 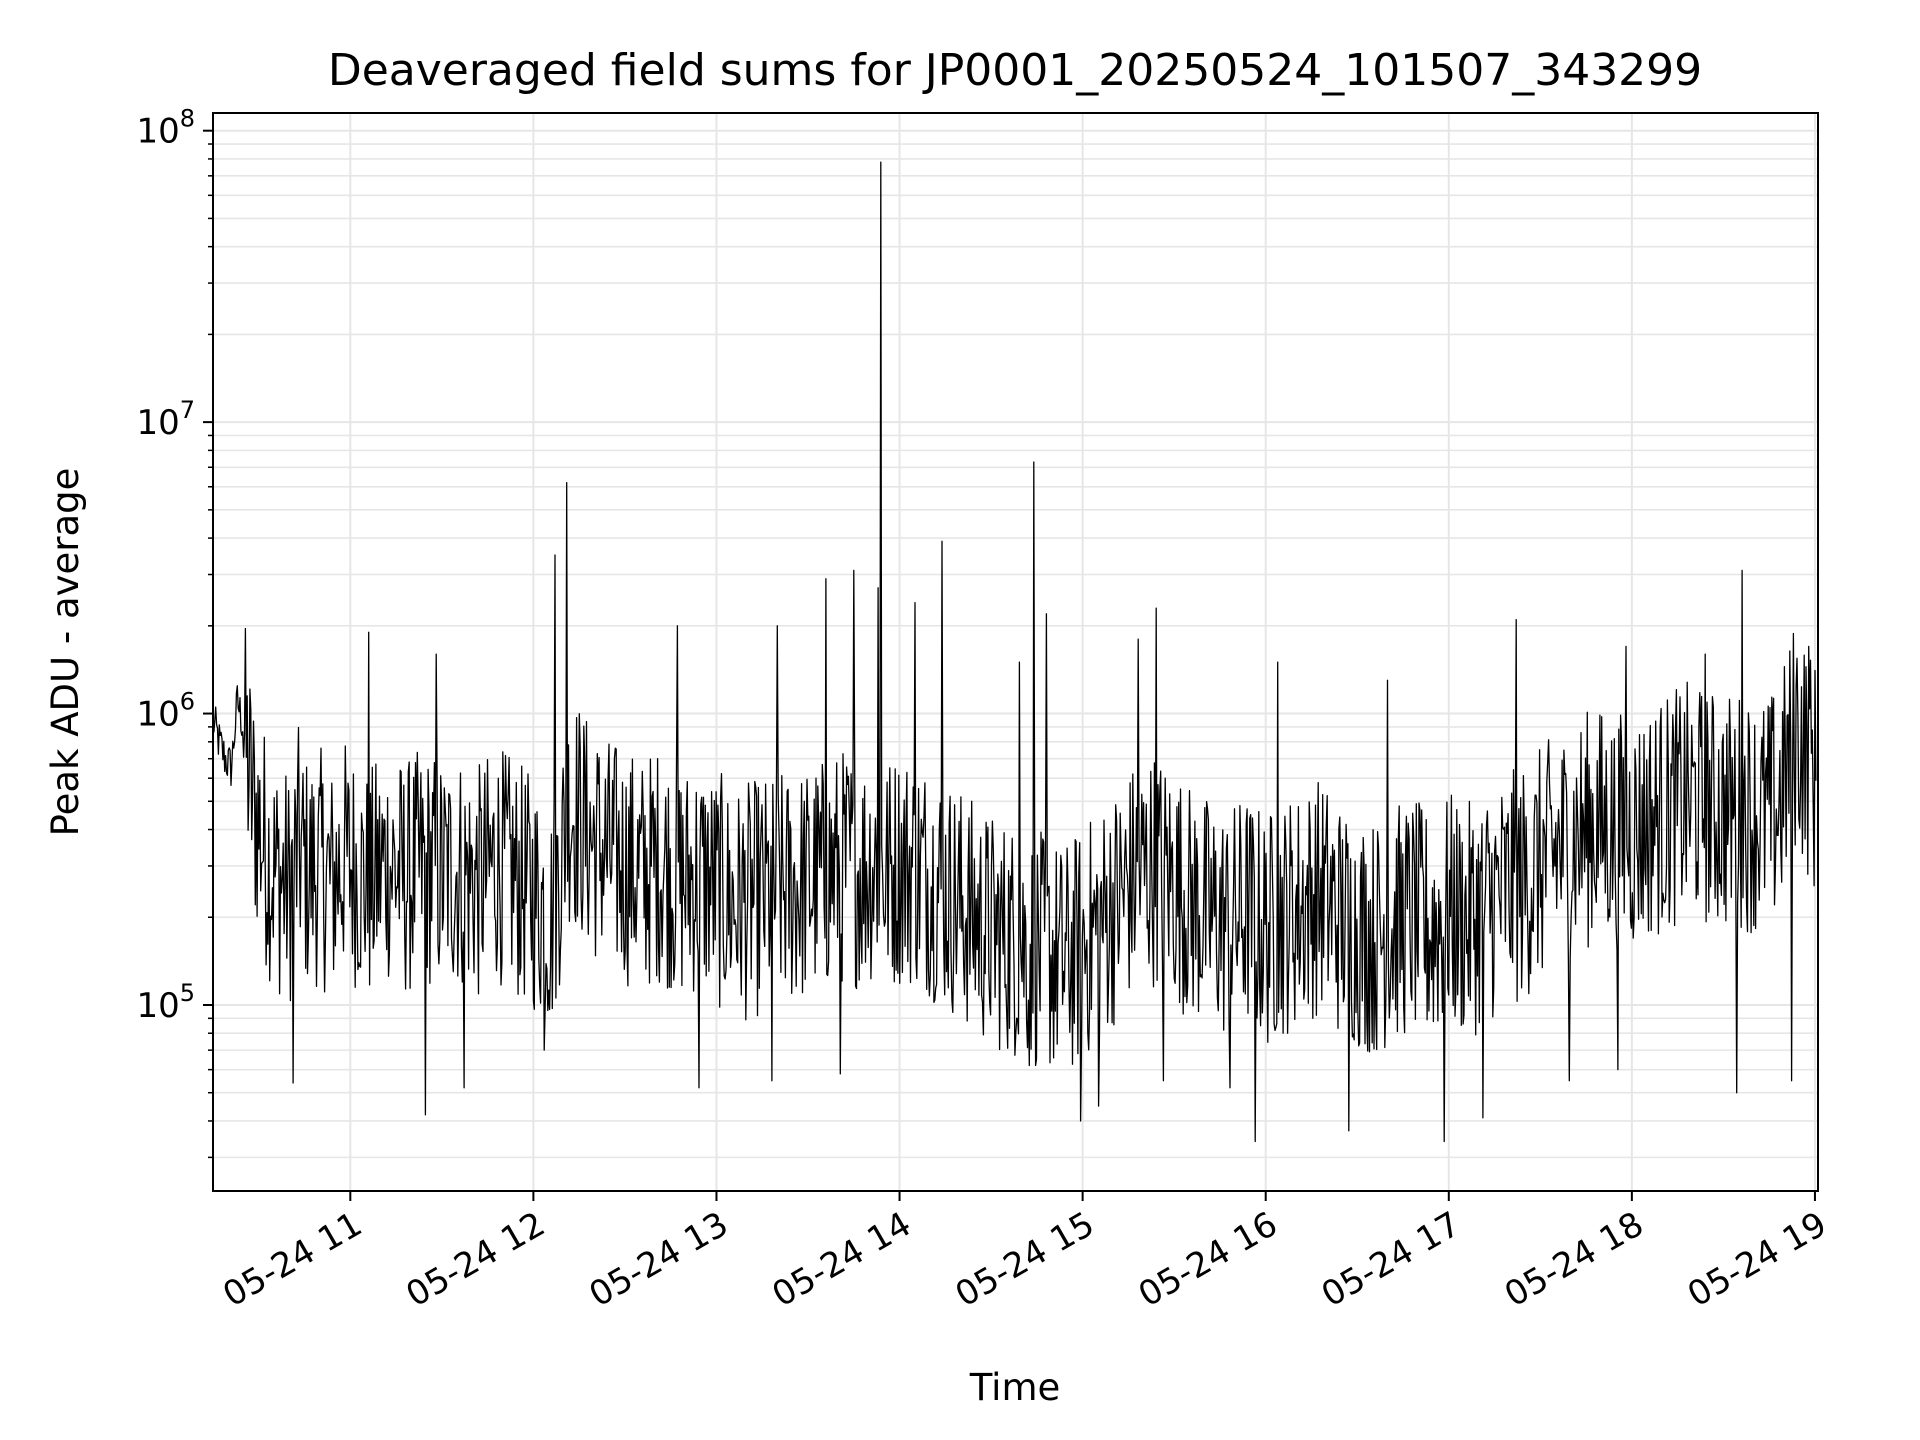 What do you see at coordinates (165, 128) in the screenshot?
I see `y-tick-label: 10⁸` at bounding box center [165, 128].